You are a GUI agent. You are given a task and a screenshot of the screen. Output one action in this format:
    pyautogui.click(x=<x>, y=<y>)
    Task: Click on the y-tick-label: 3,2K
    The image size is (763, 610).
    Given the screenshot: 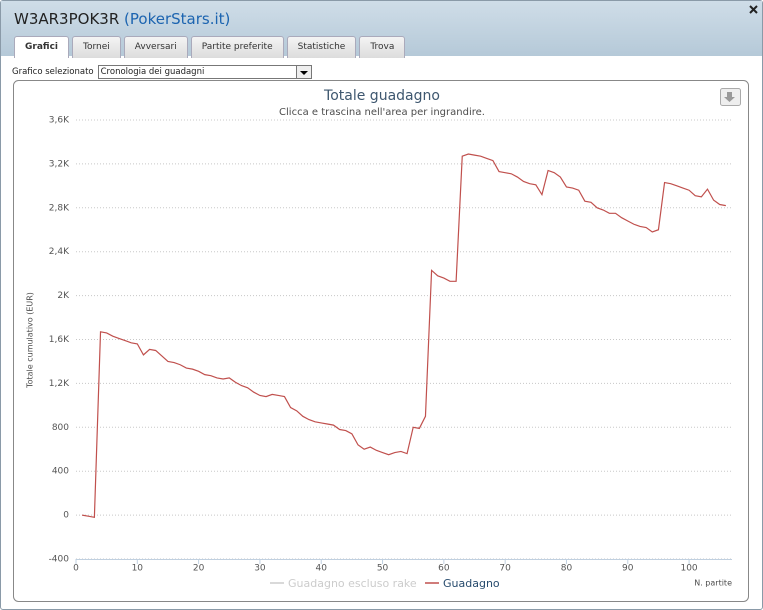 What is the action you would take?
    pyautogui.click(x=59, y=164)
    